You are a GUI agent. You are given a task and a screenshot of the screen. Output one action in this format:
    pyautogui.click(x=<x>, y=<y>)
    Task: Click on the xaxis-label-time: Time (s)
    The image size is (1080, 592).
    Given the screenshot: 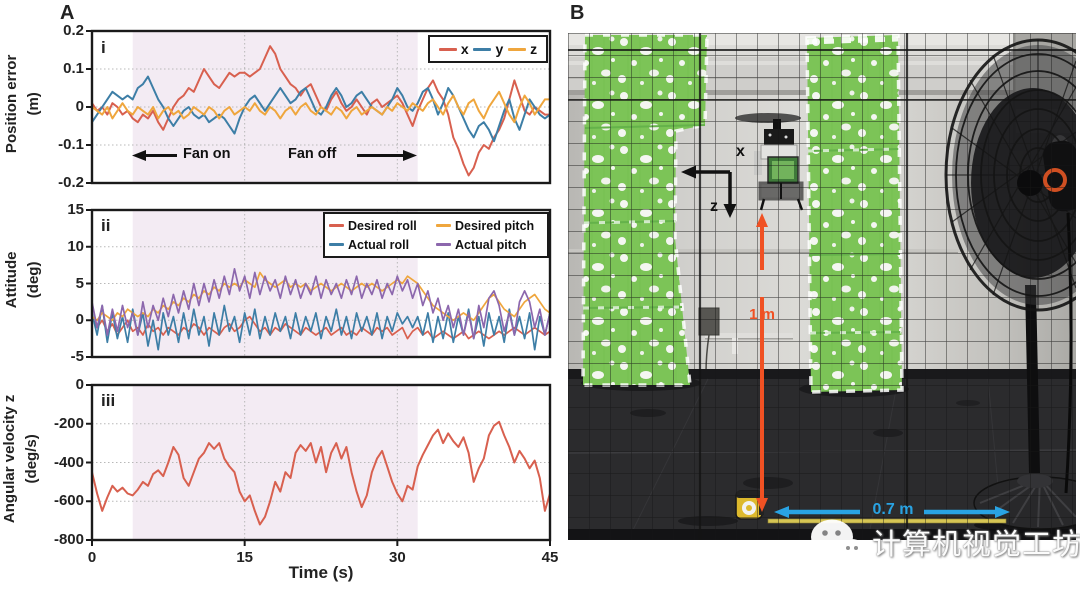 What is the action you would take?
    pyautogui.click(x=321, y=572)
    